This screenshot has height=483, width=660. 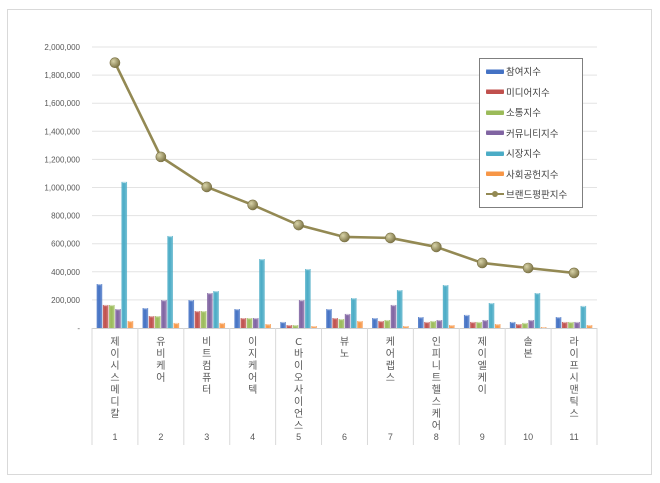 What do you see at coordinates (62, 188) in the screenshot?
I see `y-tick-label: 1,000,000` at bounding box center [62, 188].